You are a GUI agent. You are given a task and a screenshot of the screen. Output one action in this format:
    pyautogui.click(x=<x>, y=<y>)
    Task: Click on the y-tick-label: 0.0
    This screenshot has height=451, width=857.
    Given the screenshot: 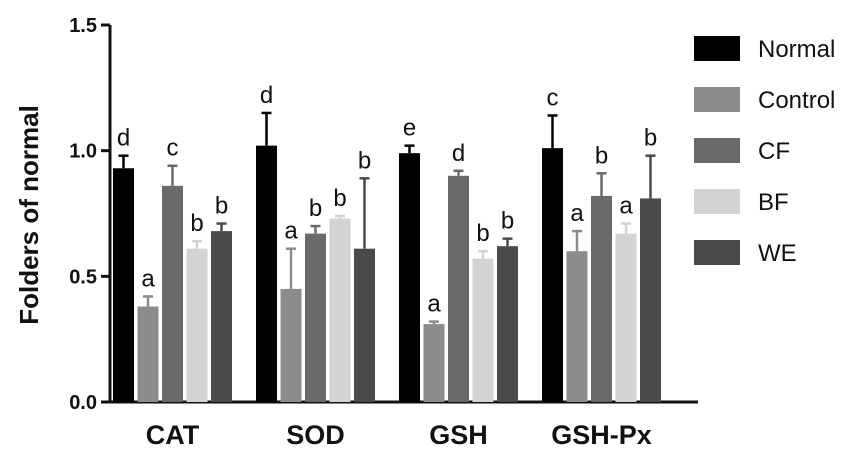 What is the action you would take?
    pyautogui.click(x=83, y=403)
    